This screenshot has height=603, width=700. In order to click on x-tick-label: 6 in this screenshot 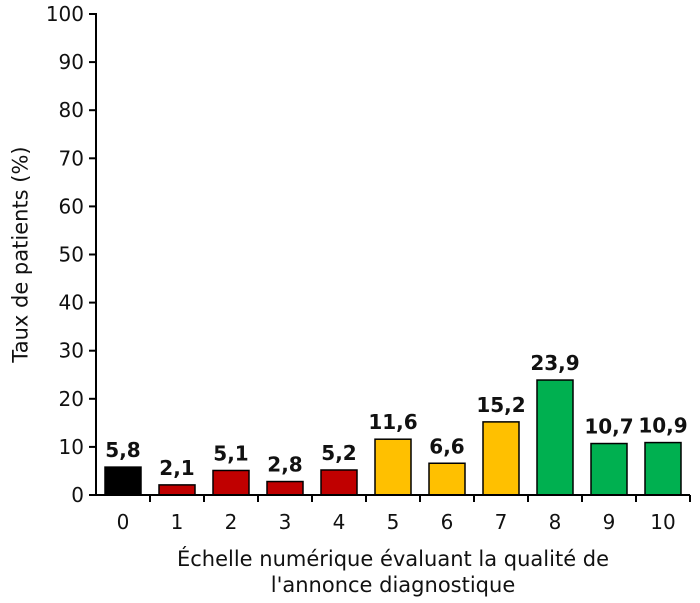, I will do `click(447, 522)`.